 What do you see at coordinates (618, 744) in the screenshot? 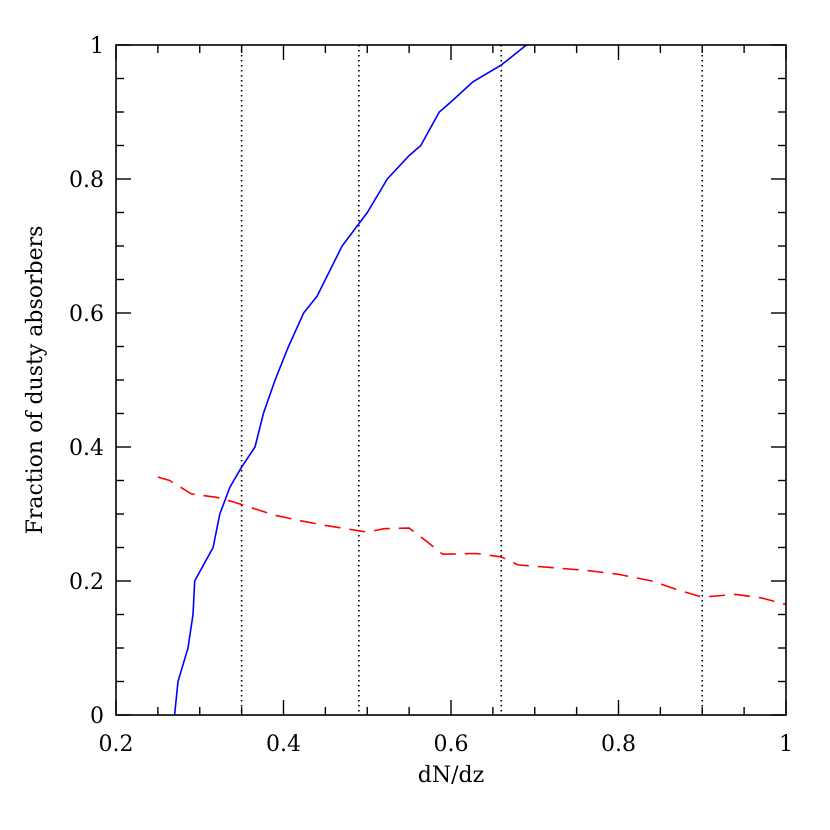
I see `x-tick-label: 0.8` at bounding box center [618, 744].